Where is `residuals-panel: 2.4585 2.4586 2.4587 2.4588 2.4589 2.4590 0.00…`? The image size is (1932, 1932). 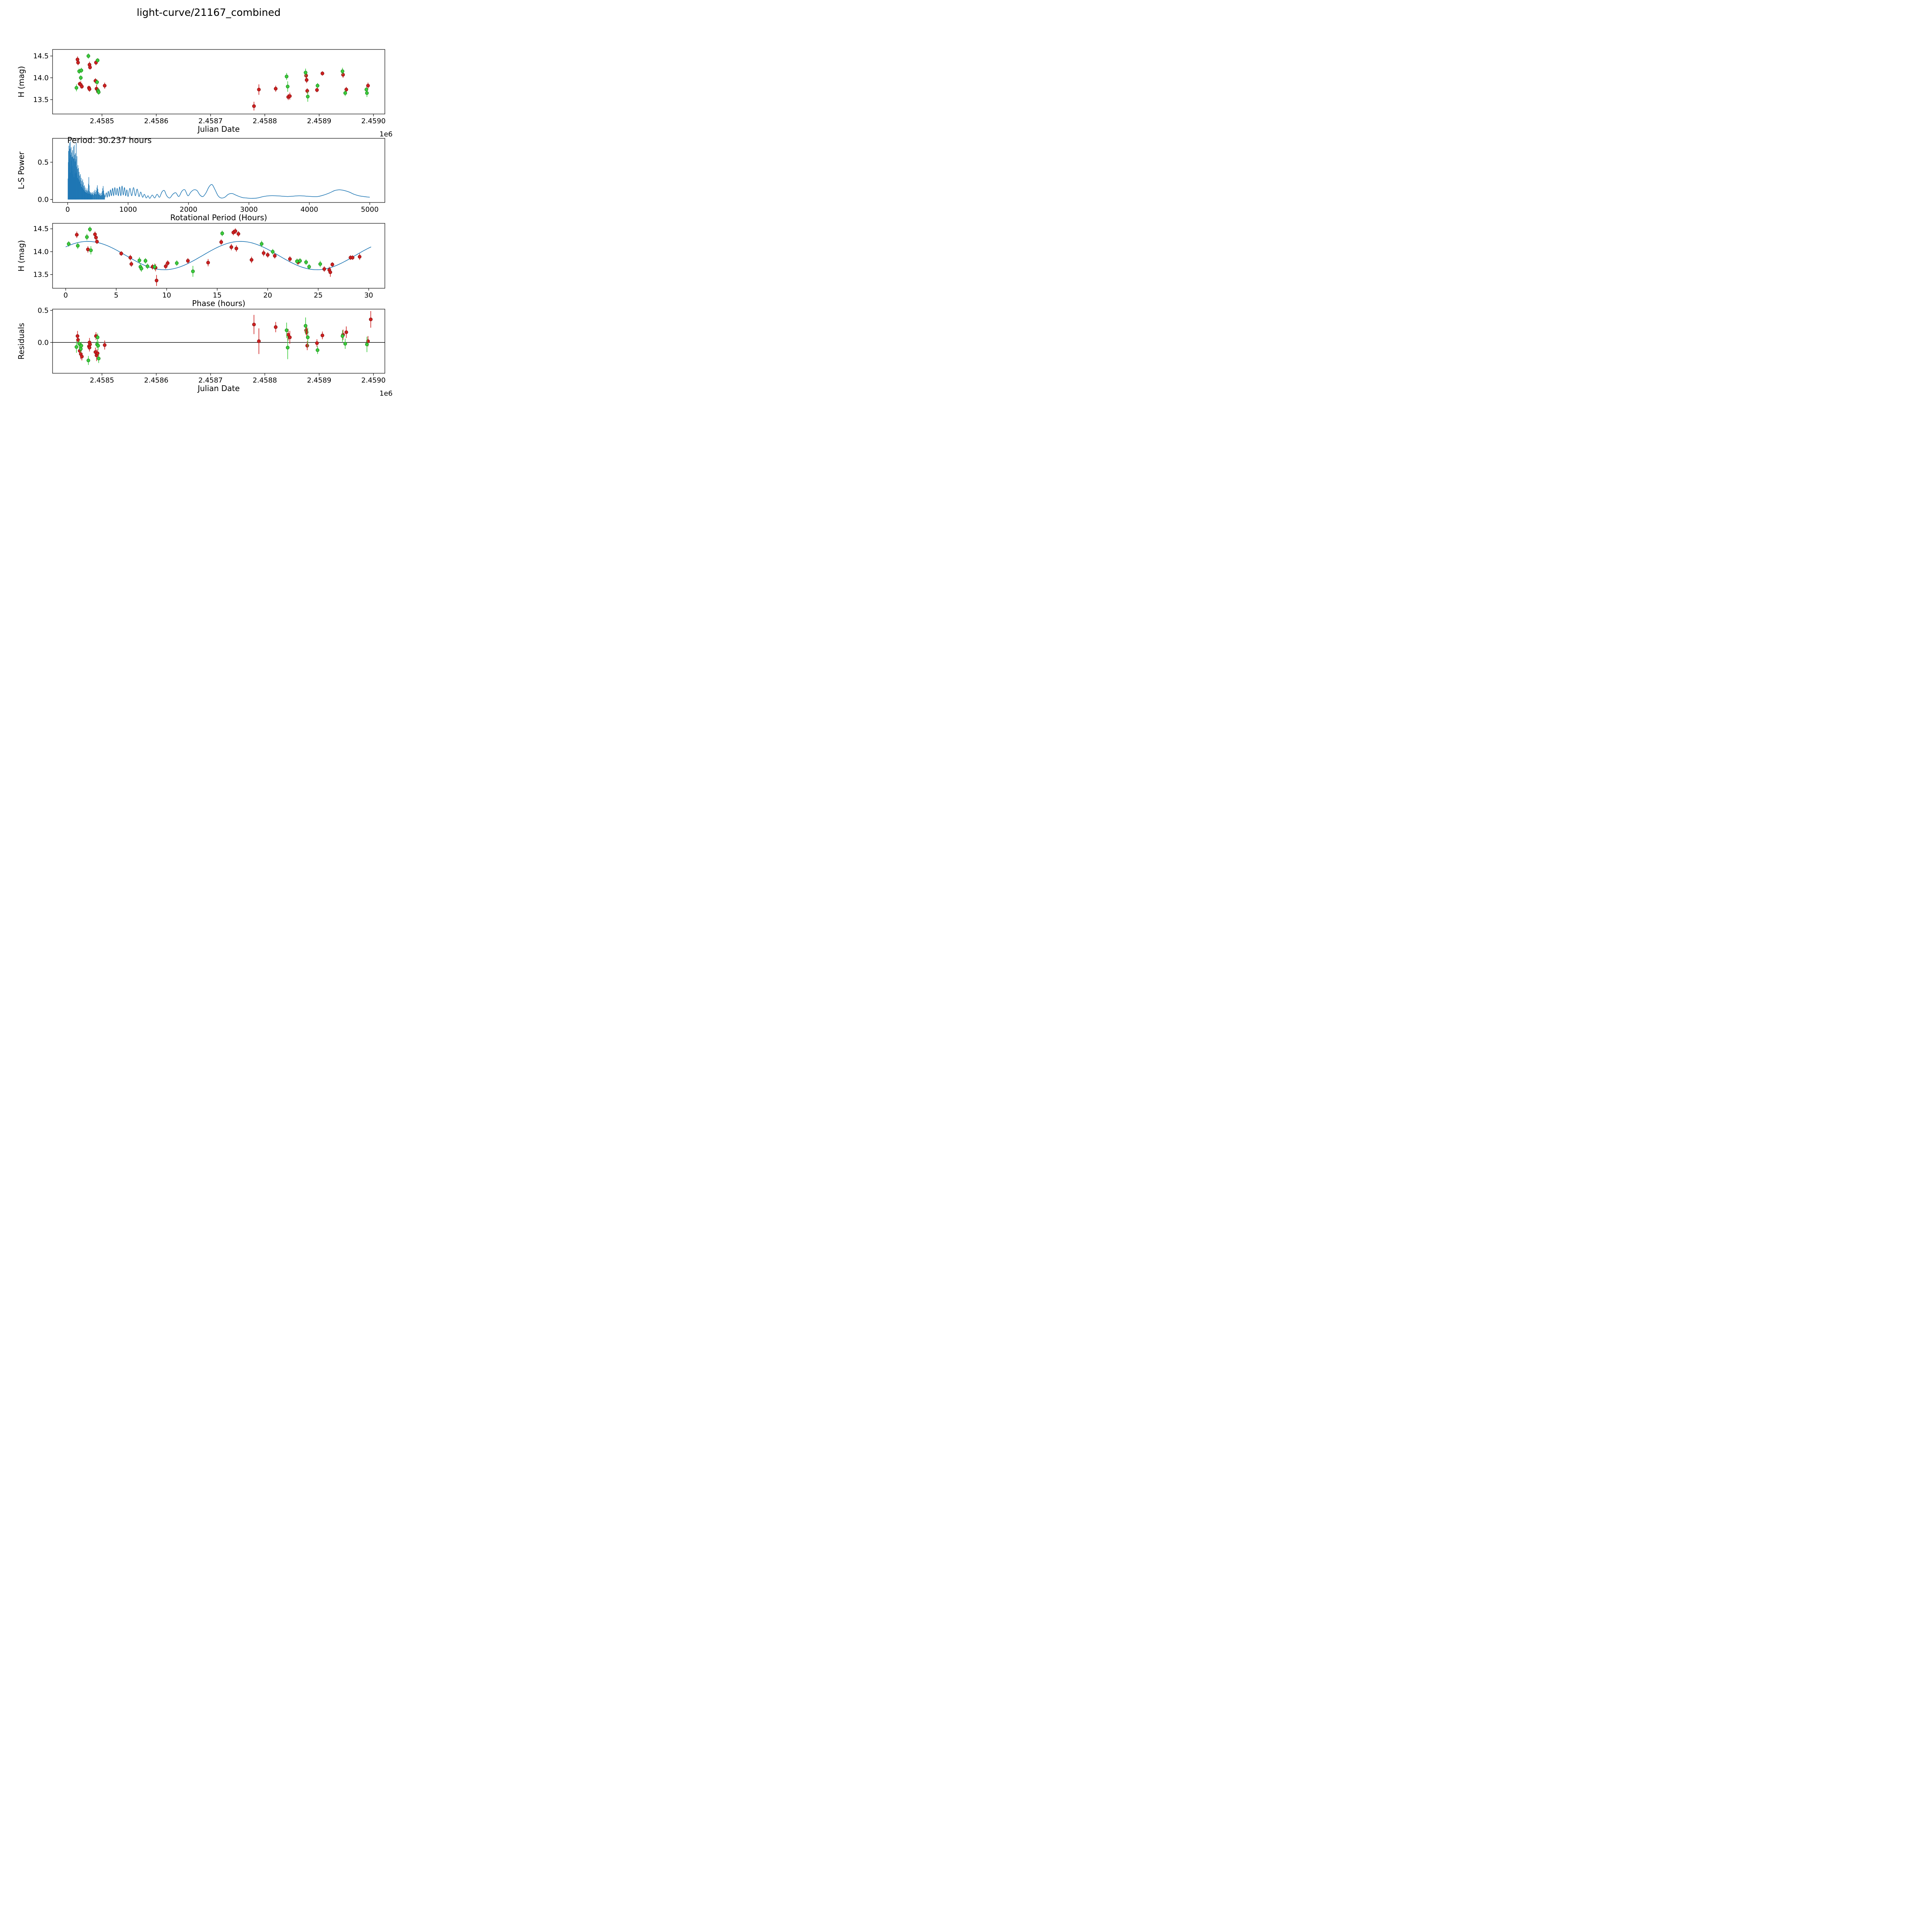
residuals-panel: 2.4585 2.4586 2.4587 2.4588 2.4589 2.4590 0.00… is located at coordinates (205, 352).